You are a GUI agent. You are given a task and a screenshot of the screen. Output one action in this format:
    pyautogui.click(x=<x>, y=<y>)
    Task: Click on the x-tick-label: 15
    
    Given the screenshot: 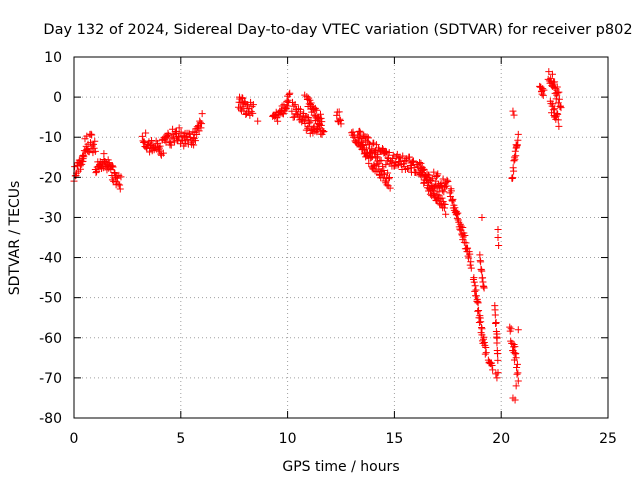 What is the action you would take?
    pyautogui.click(x=394, y=439)
    